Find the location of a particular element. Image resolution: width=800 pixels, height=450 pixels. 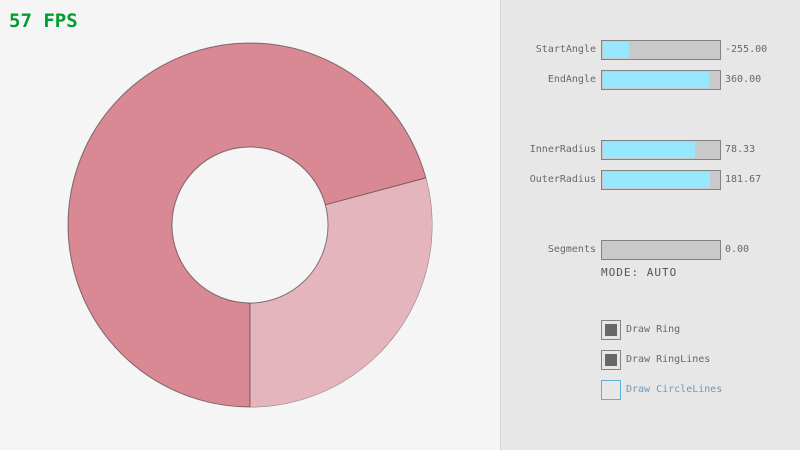

slider-value: 360.00 is located at coordinates (743, 79).